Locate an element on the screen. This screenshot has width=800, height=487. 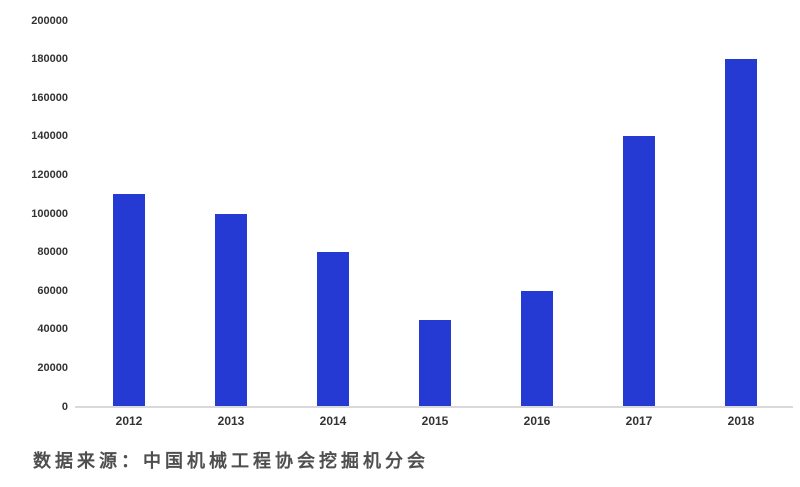
bar-2014 is located at coordinates (333, 329).